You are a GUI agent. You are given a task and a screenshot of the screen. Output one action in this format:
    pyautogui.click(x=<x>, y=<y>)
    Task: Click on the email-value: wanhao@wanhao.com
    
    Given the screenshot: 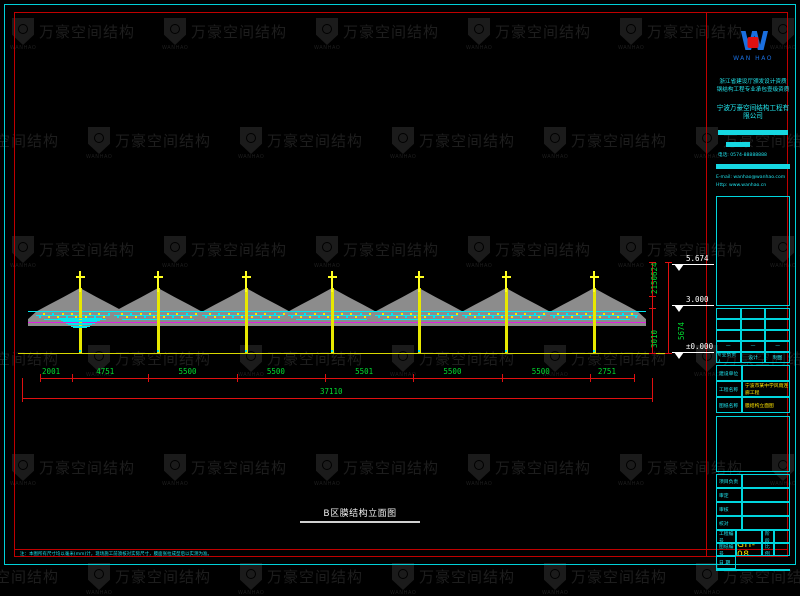 What is the action you would take?
    pyautogui.click(x=759, y=177)
    